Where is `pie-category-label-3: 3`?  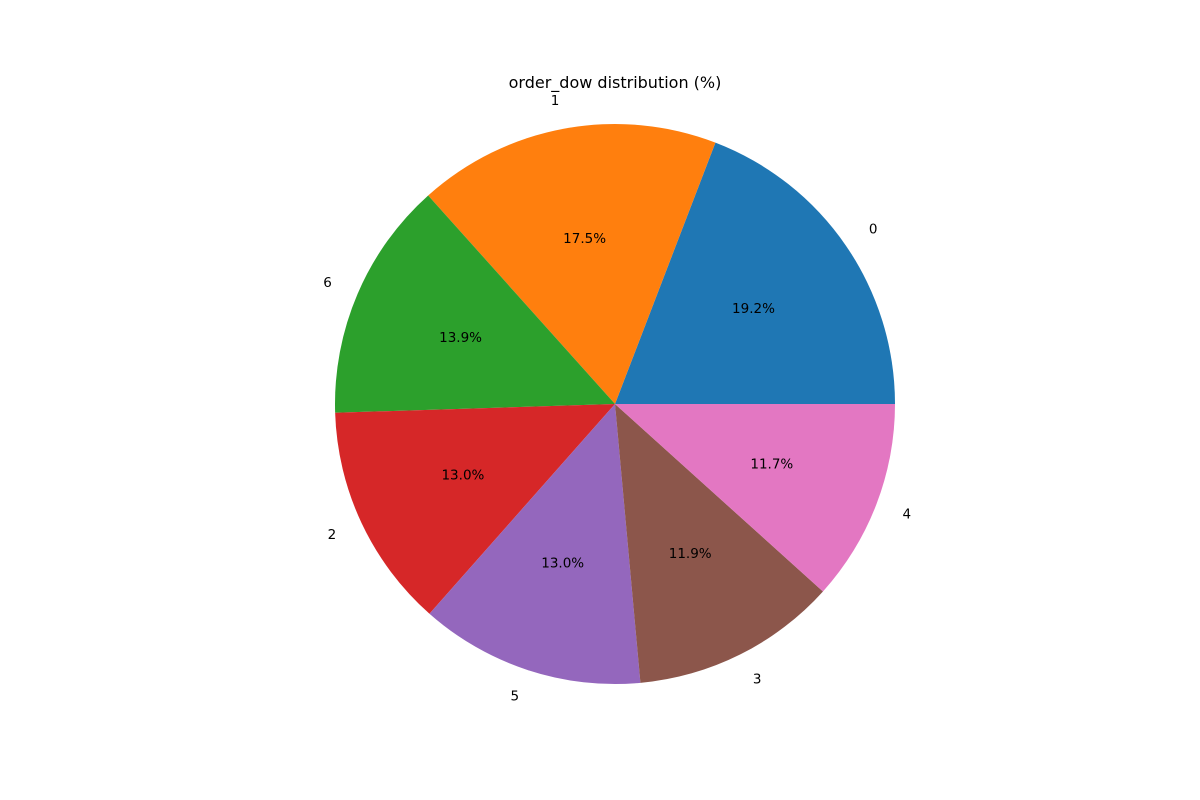
pie-category-label-3: 3 is located at coordinates (757, 679).